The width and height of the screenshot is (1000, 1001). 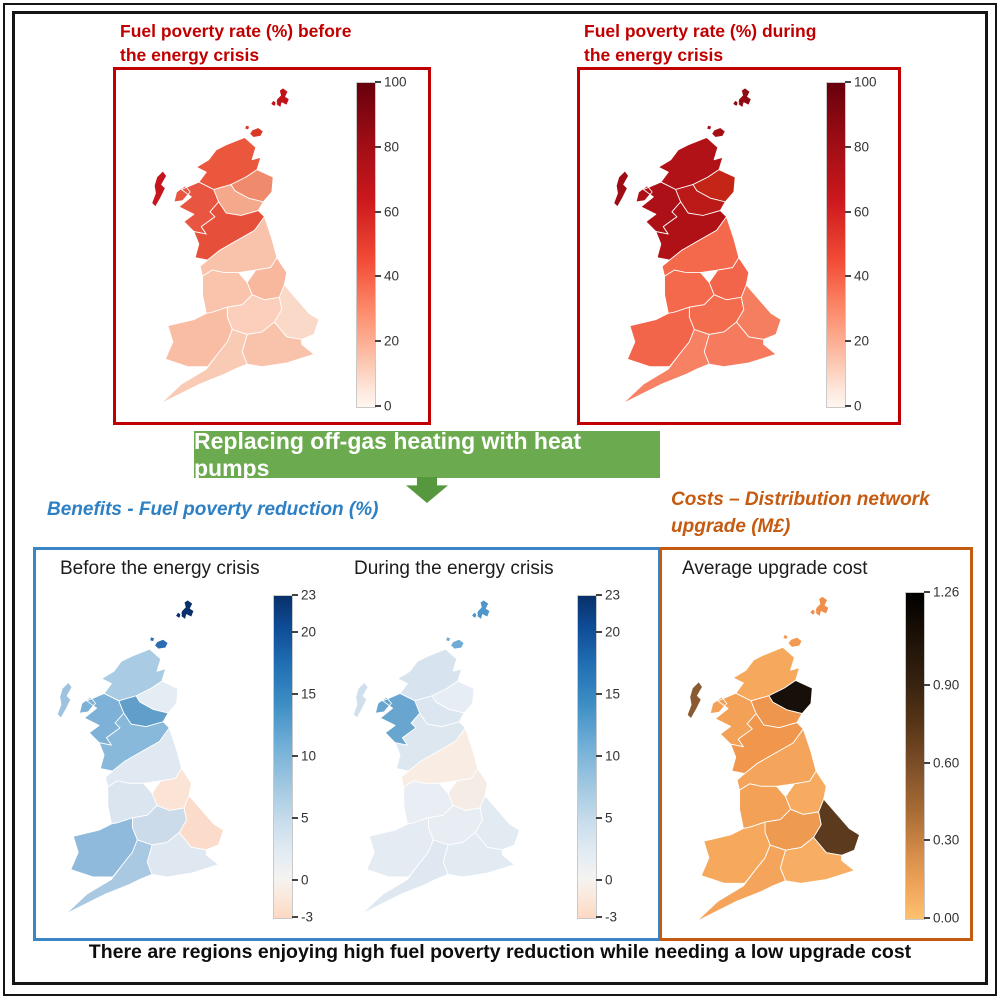 I want to click on panel-label-before-crisis: Before the energy crisis, so click(x=160, y=568).